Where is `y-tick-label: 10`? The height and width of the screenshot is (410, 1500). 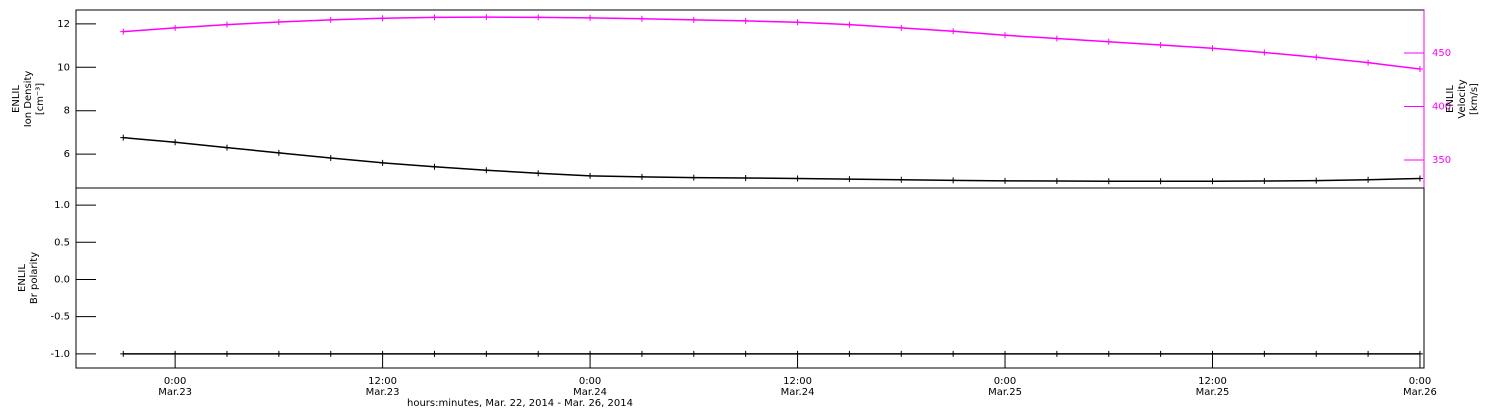 y-tick-label: 10 is located at coordinates (63, 67).